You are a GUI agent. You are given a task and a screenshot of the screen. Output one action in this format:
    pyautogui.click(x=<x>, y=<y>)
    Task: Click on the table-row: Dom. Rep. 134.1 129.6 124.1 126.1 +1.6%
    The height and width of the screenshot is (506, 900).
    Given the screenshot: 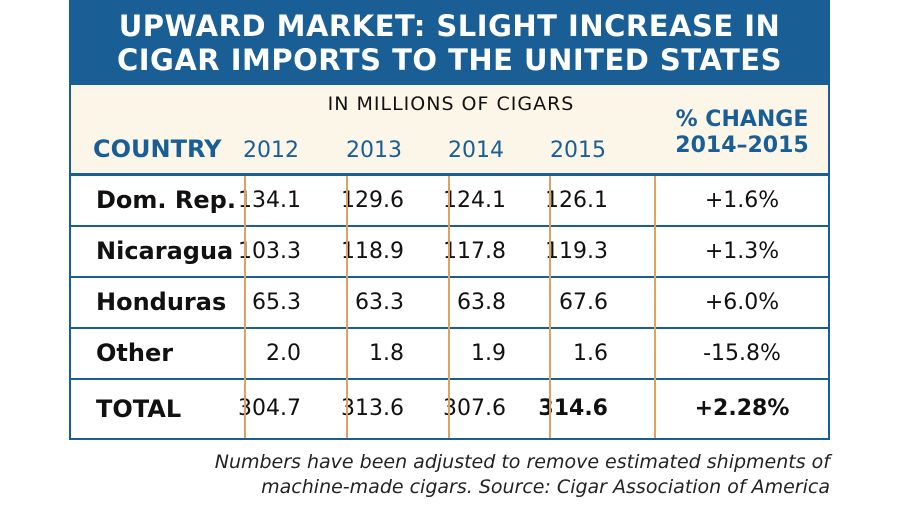 What is the action you would take?
    pyautogui.click(x=449, y=201)
    